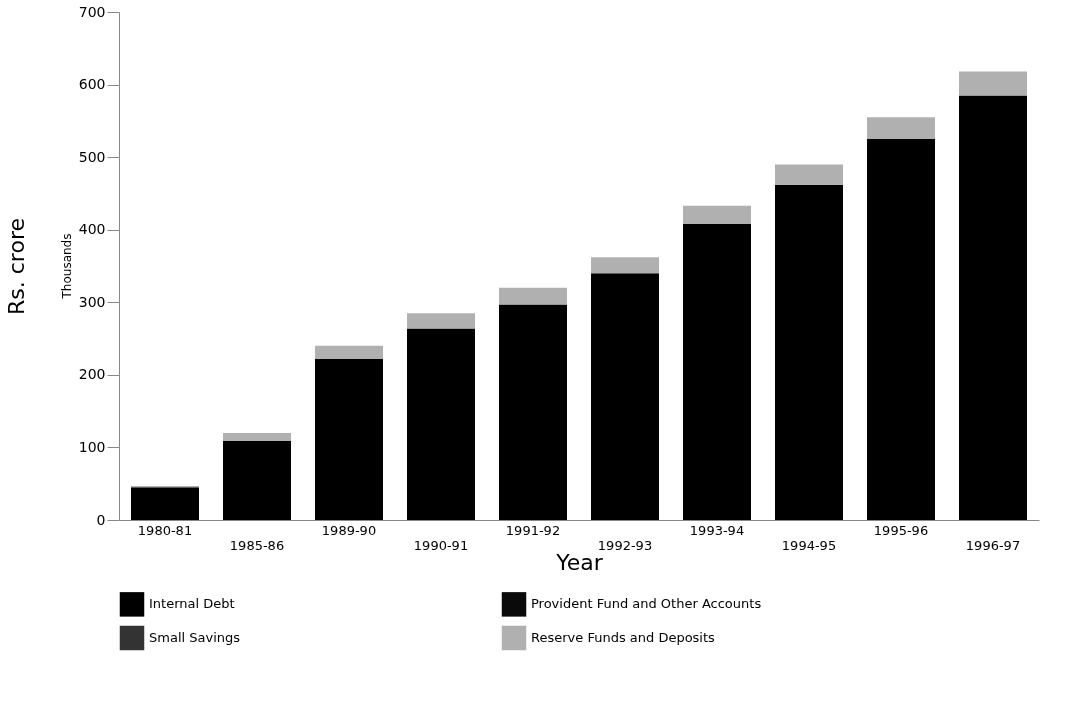 This screenshot has height=706, width=1071. What do you see at coordinates (717, 530) in the screenshot?
I see `x-tick-label: 1993-94` at bounding box center [717, 530].